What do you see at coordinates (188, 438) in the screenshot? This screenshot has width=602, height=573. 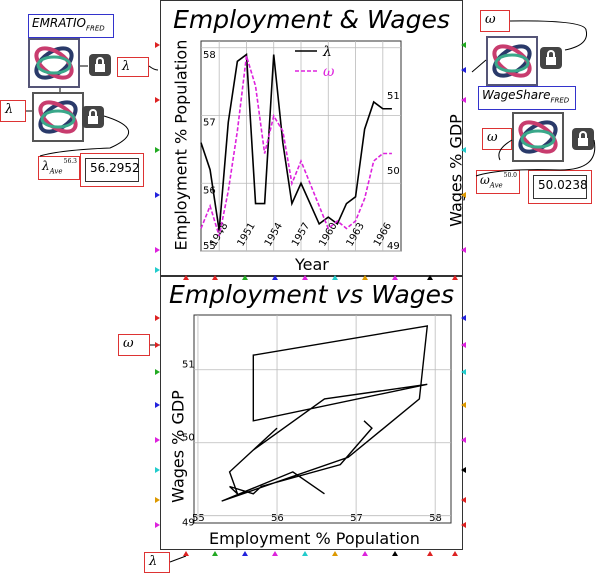 I see `plot2-ytick-label: 50` at bounding box center [188, 438].